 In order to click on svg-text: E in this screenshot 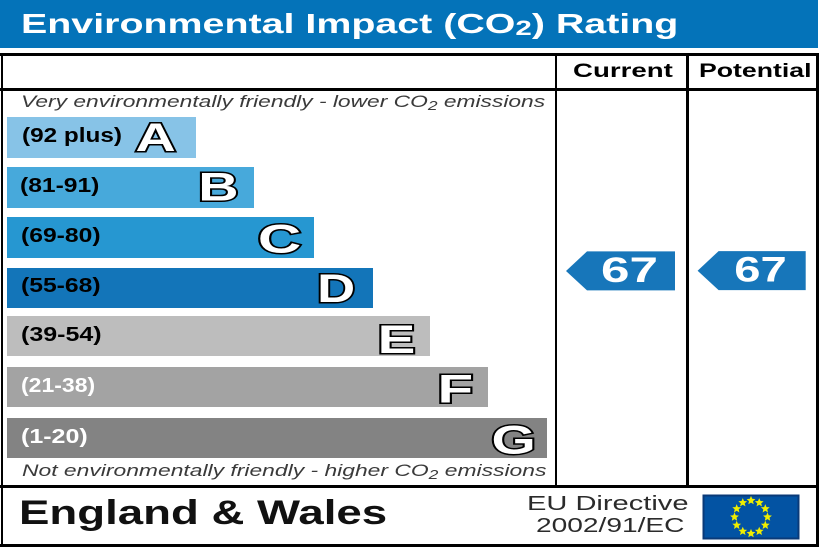, I will do `click(397, 340)`.